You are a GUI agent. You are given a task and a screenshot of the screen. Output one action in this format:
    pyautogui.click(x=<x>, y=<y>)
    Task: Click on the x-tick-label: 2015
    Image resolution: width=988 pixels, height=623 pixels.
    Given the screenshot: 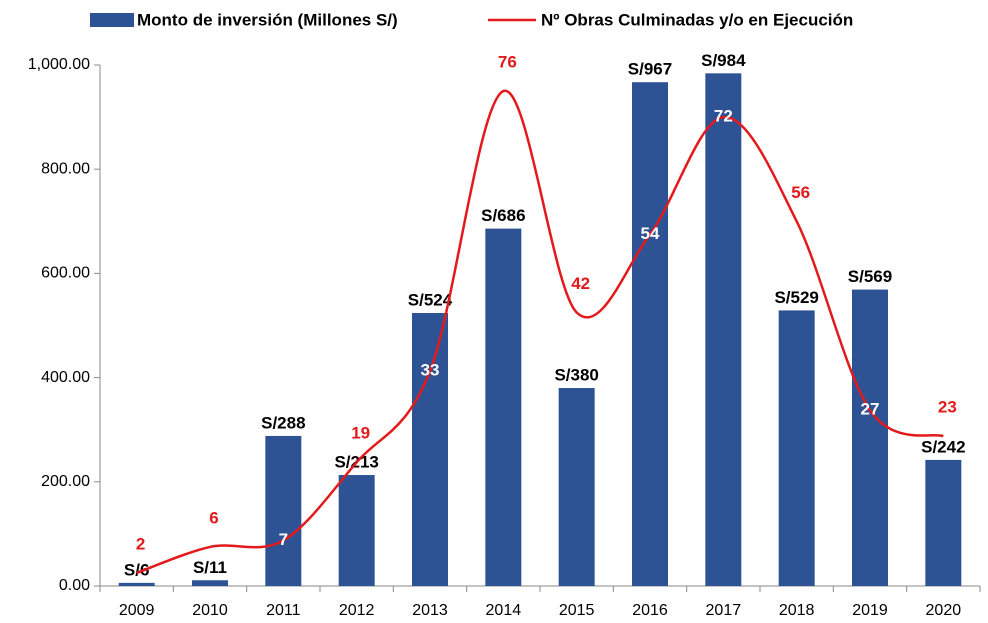 What is the action you would take?
    pyautogui.click(x=577, y=610)
    